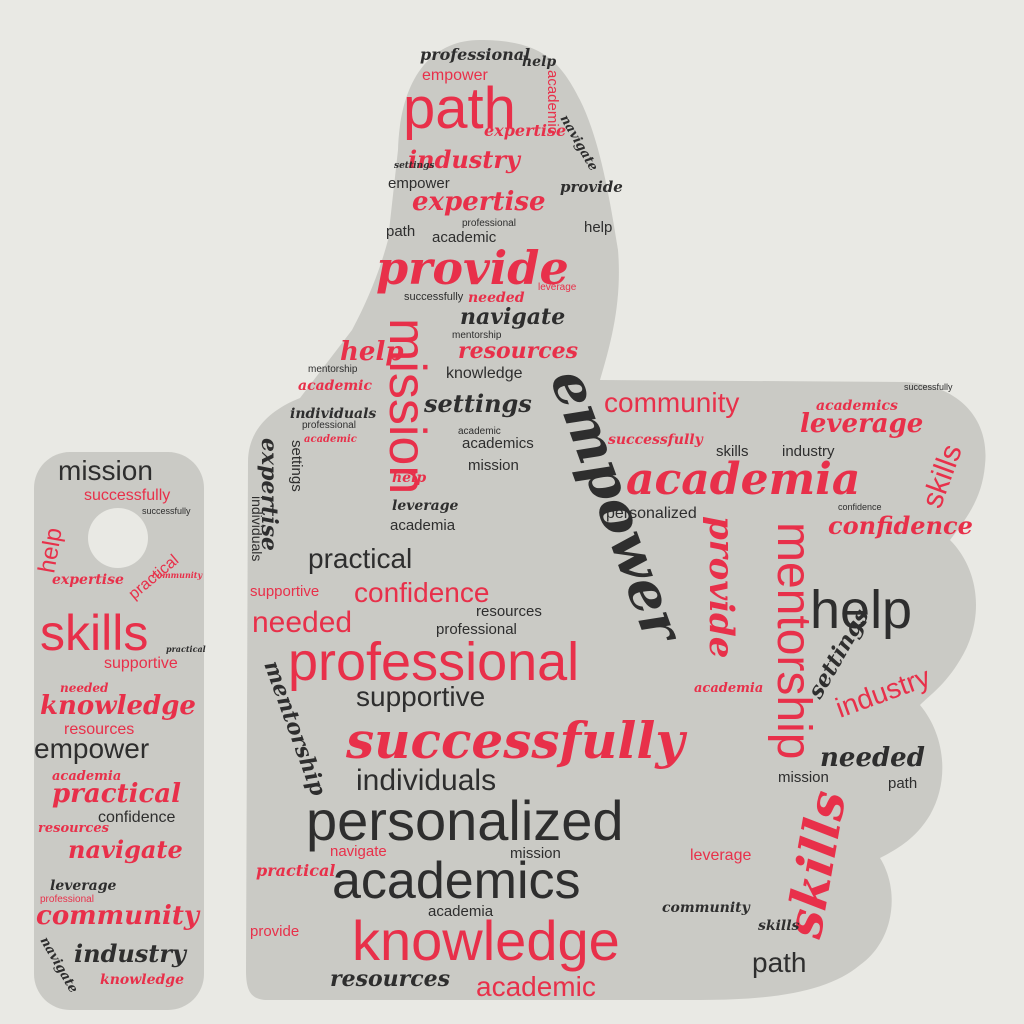  I want to click on cuff-hole, so click(118, 538).